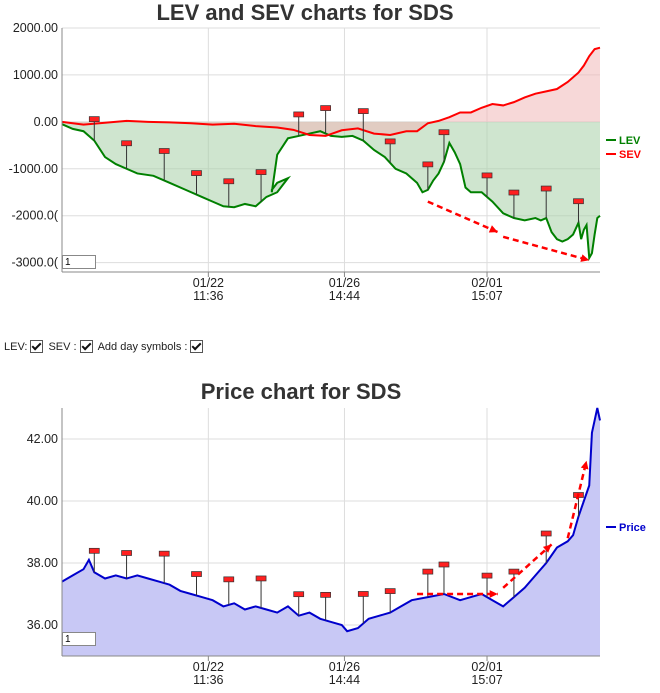 Image resolution: width=660 pixels, height=693 pixels. What do you see at coordinates (630, 155) in the screenshot?
I see `legend-sev-label: SEV` at bounding box center [630, 155].